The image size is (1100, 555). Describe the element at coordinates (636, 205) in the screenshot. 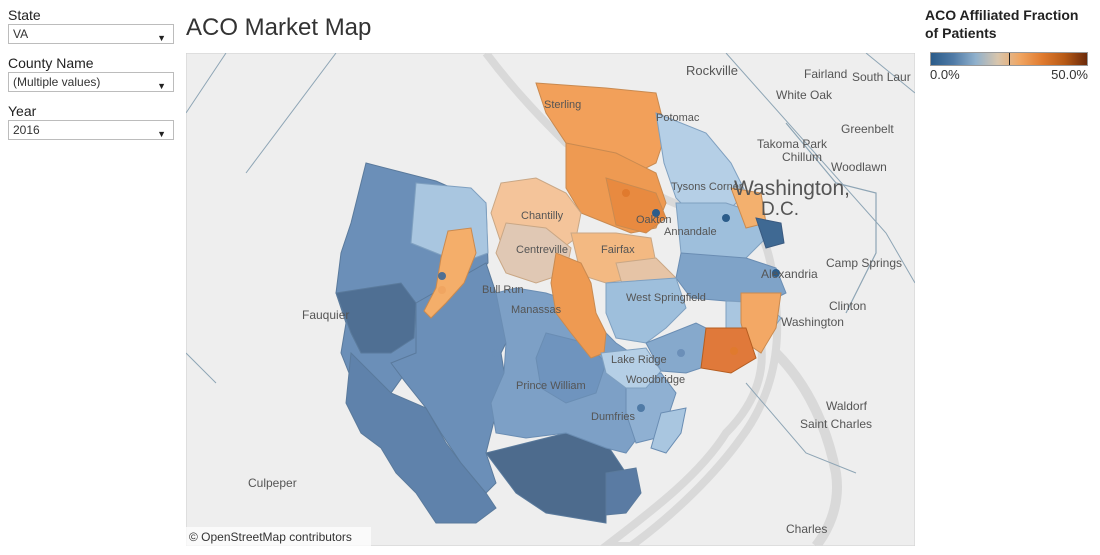

I see `region-oakton` at that location.